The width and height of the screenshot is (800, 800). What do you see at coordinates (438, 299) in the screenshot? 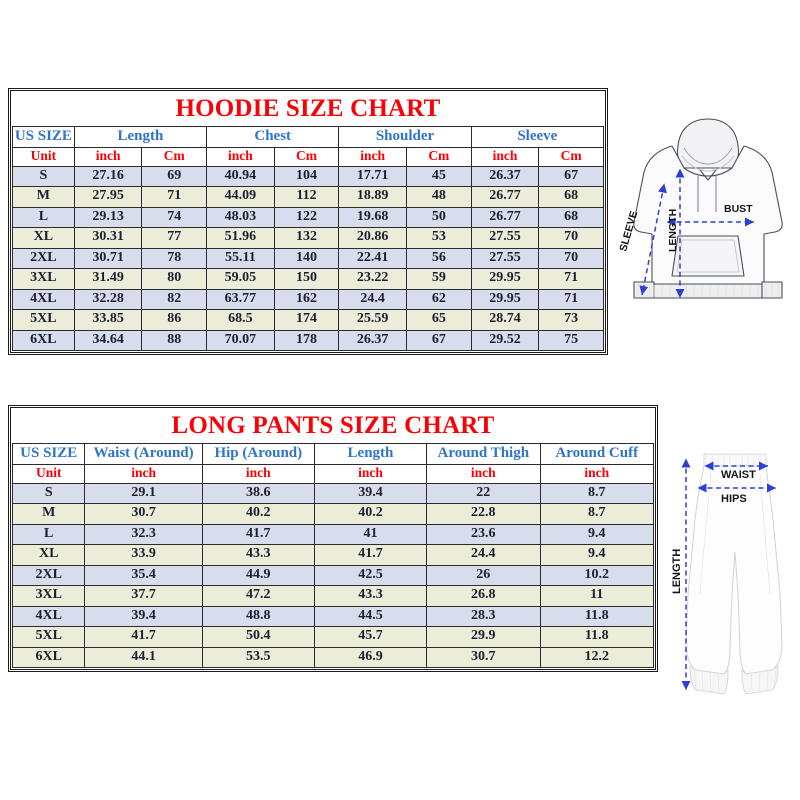
I see `hoodie-cell-shoulder-cm: 62` at bounding box center [438, 299].